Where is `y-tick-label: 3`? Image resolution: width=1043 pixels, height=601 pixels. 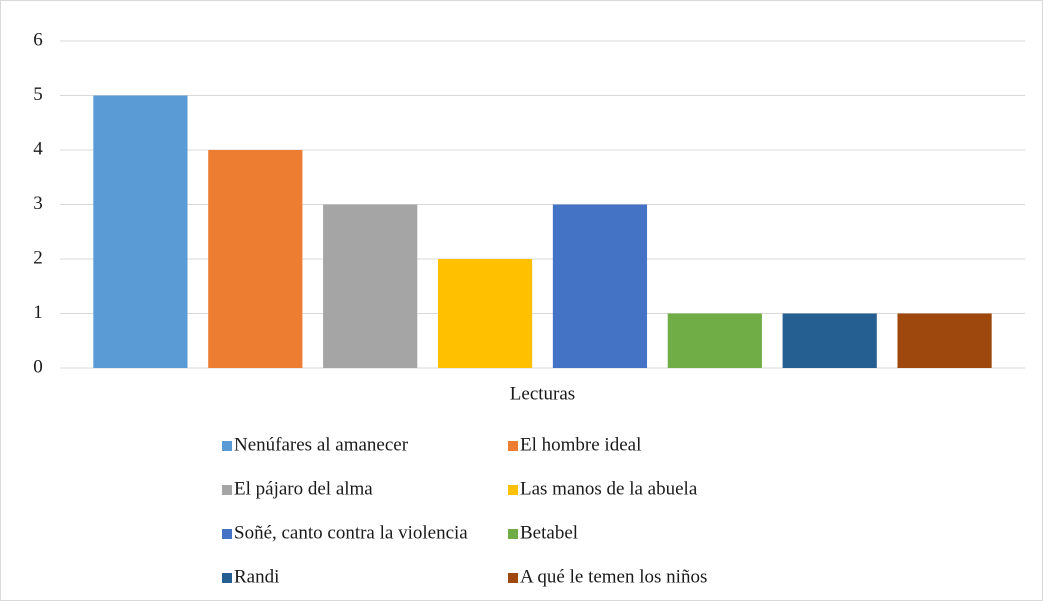 y-tick-label: 3 is located at coordinates (38, 203).